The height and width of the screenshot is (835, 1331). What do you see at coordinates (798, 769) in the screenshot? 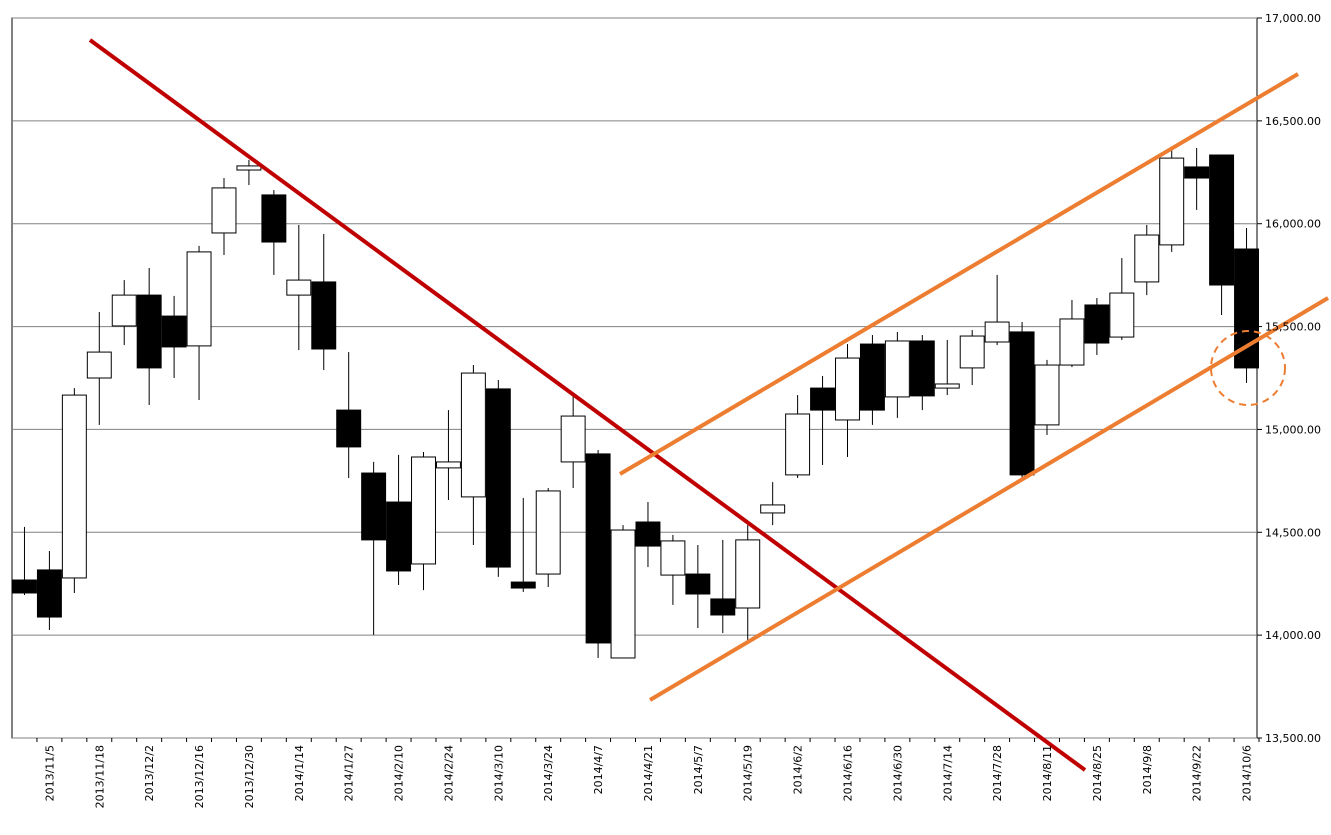
I see `x-tick-label: 2014/6/2` at bounding box center [798, 769].